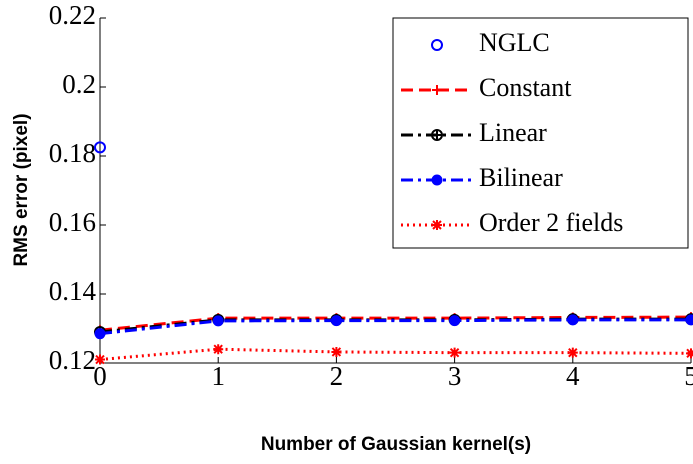  Describe the element at coordinates (72, 153) in the screenshot. I see `y-tick-label: 0.18` at that location.